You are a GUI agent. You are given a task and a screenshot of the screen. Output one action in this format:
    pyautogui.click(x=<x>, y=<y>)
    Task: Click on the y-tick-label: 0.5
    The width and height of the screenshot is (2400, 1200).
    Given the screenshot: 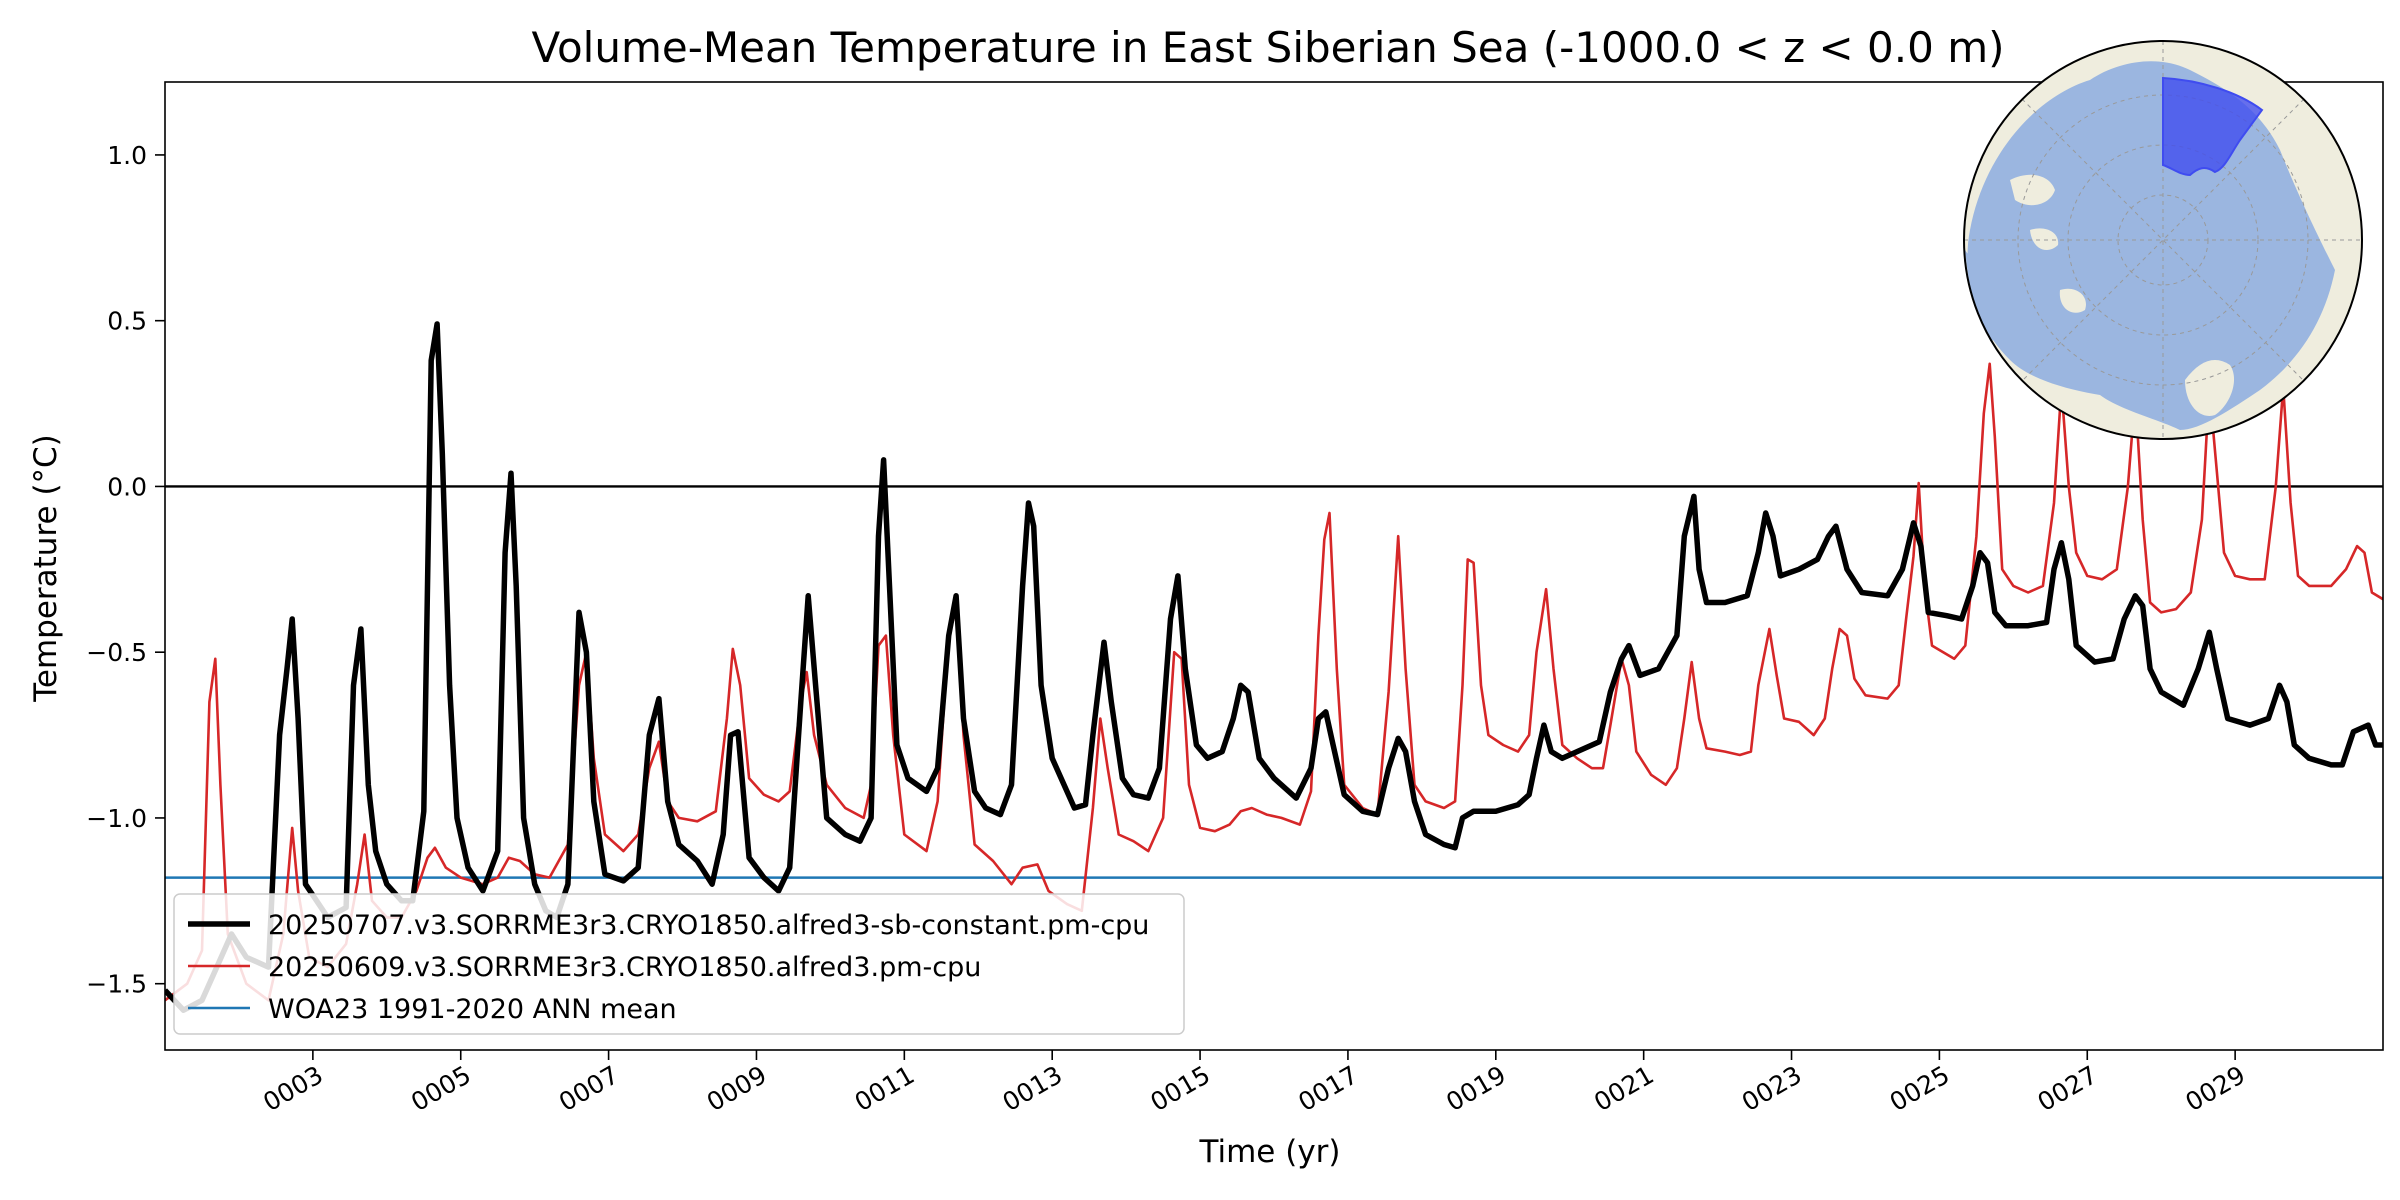 What is the action you would take?
    pyautogui.click(x=127, y=321)
    